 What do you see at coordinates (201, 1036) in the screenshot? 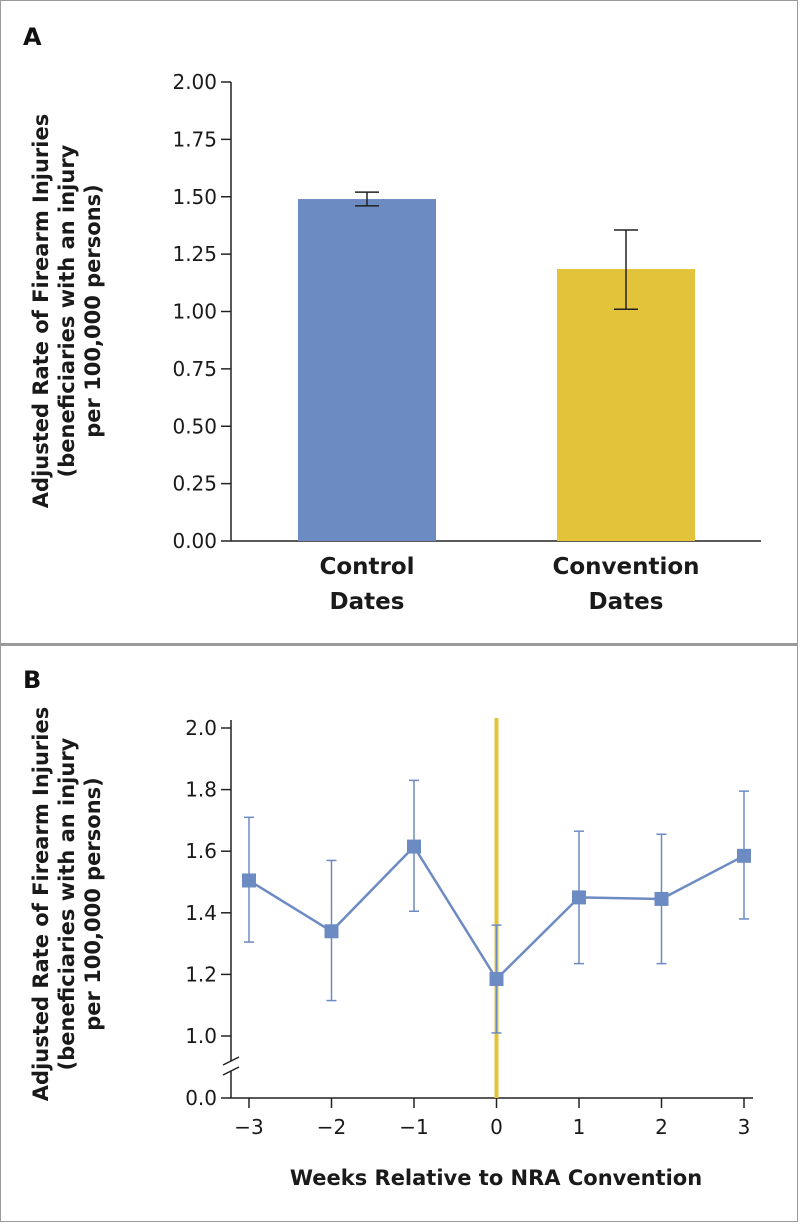
I see `y-tick-label: 1.0` at bounding box center [201, 1036].